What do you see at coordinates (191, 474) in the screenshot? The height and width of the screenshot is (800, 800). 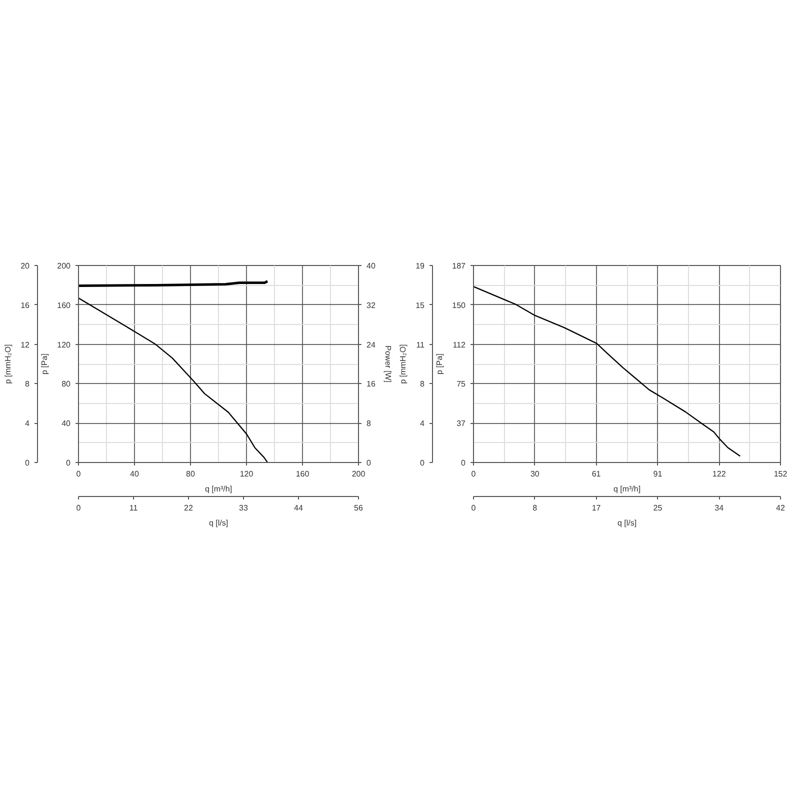 I see `x-tick-label: 80` at bounding box center [191, 474].